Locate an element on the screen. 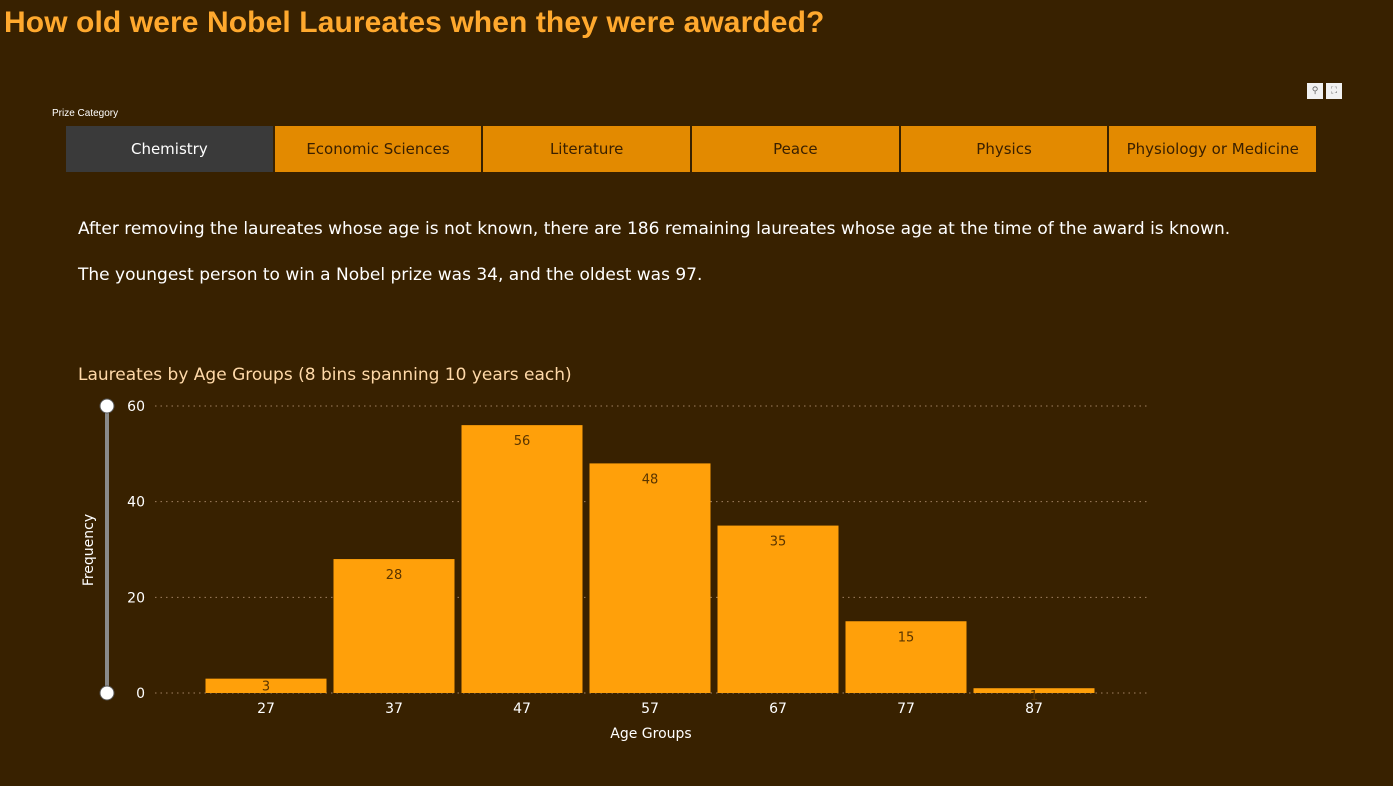 The height and width of the screenshot is (786, 1393). bar-data-label: 1 is located at coordinates (1034, 696).